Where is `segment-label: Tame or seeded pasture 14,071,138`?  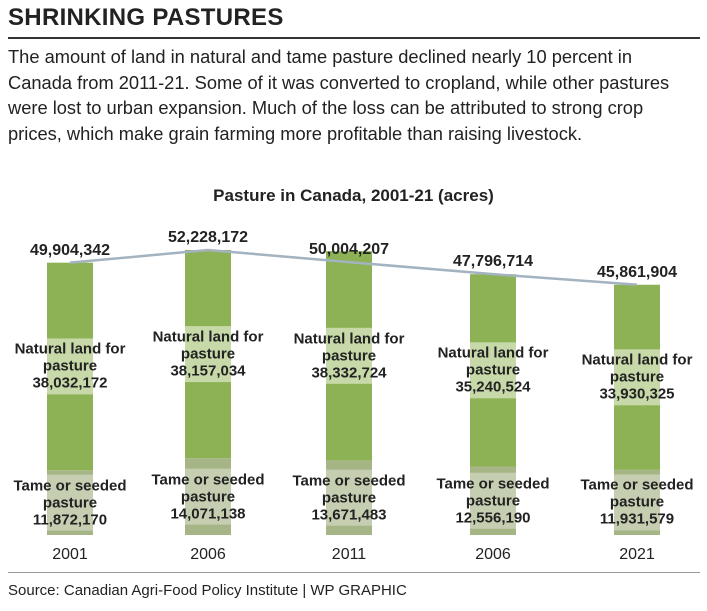 segment-label: Tame or seeded pasture 14,071,138 is located at coordinates (208, 496).